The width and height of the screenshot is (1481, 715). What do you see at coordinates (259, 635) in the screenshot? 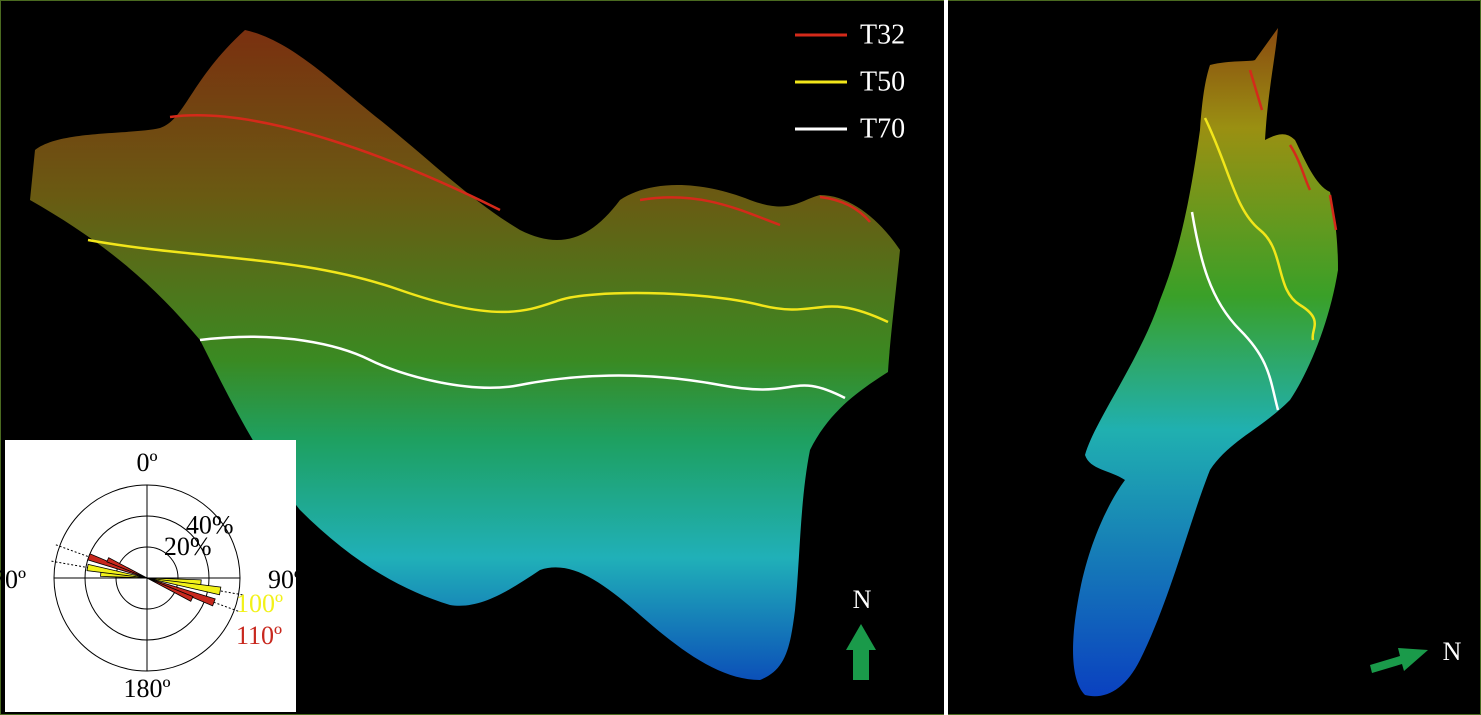
I see `mean-direction-label: 110º` at bounding box center [259, 635].